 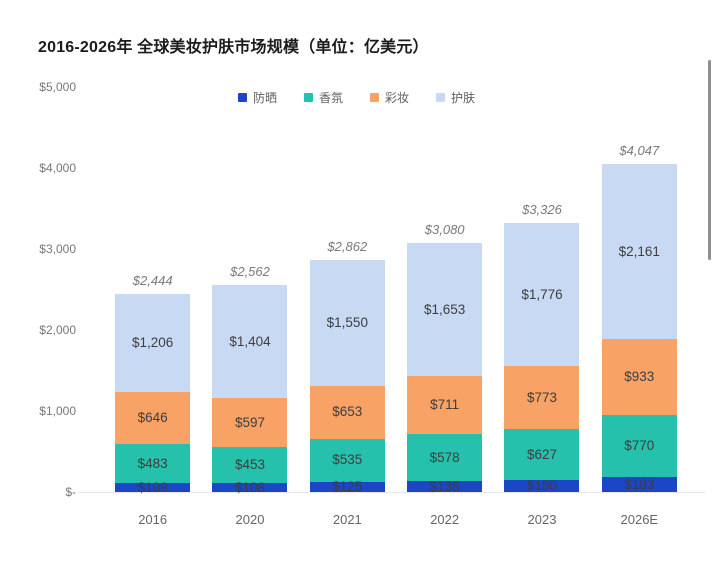 I want to click on legend-swatch-sunscreen, so click(x=242, y=97).